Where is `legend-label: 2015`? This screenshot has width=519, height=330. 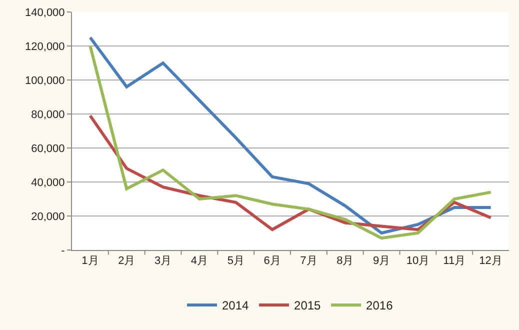 legend-label: 2015 is located at coordinates (308, 305).